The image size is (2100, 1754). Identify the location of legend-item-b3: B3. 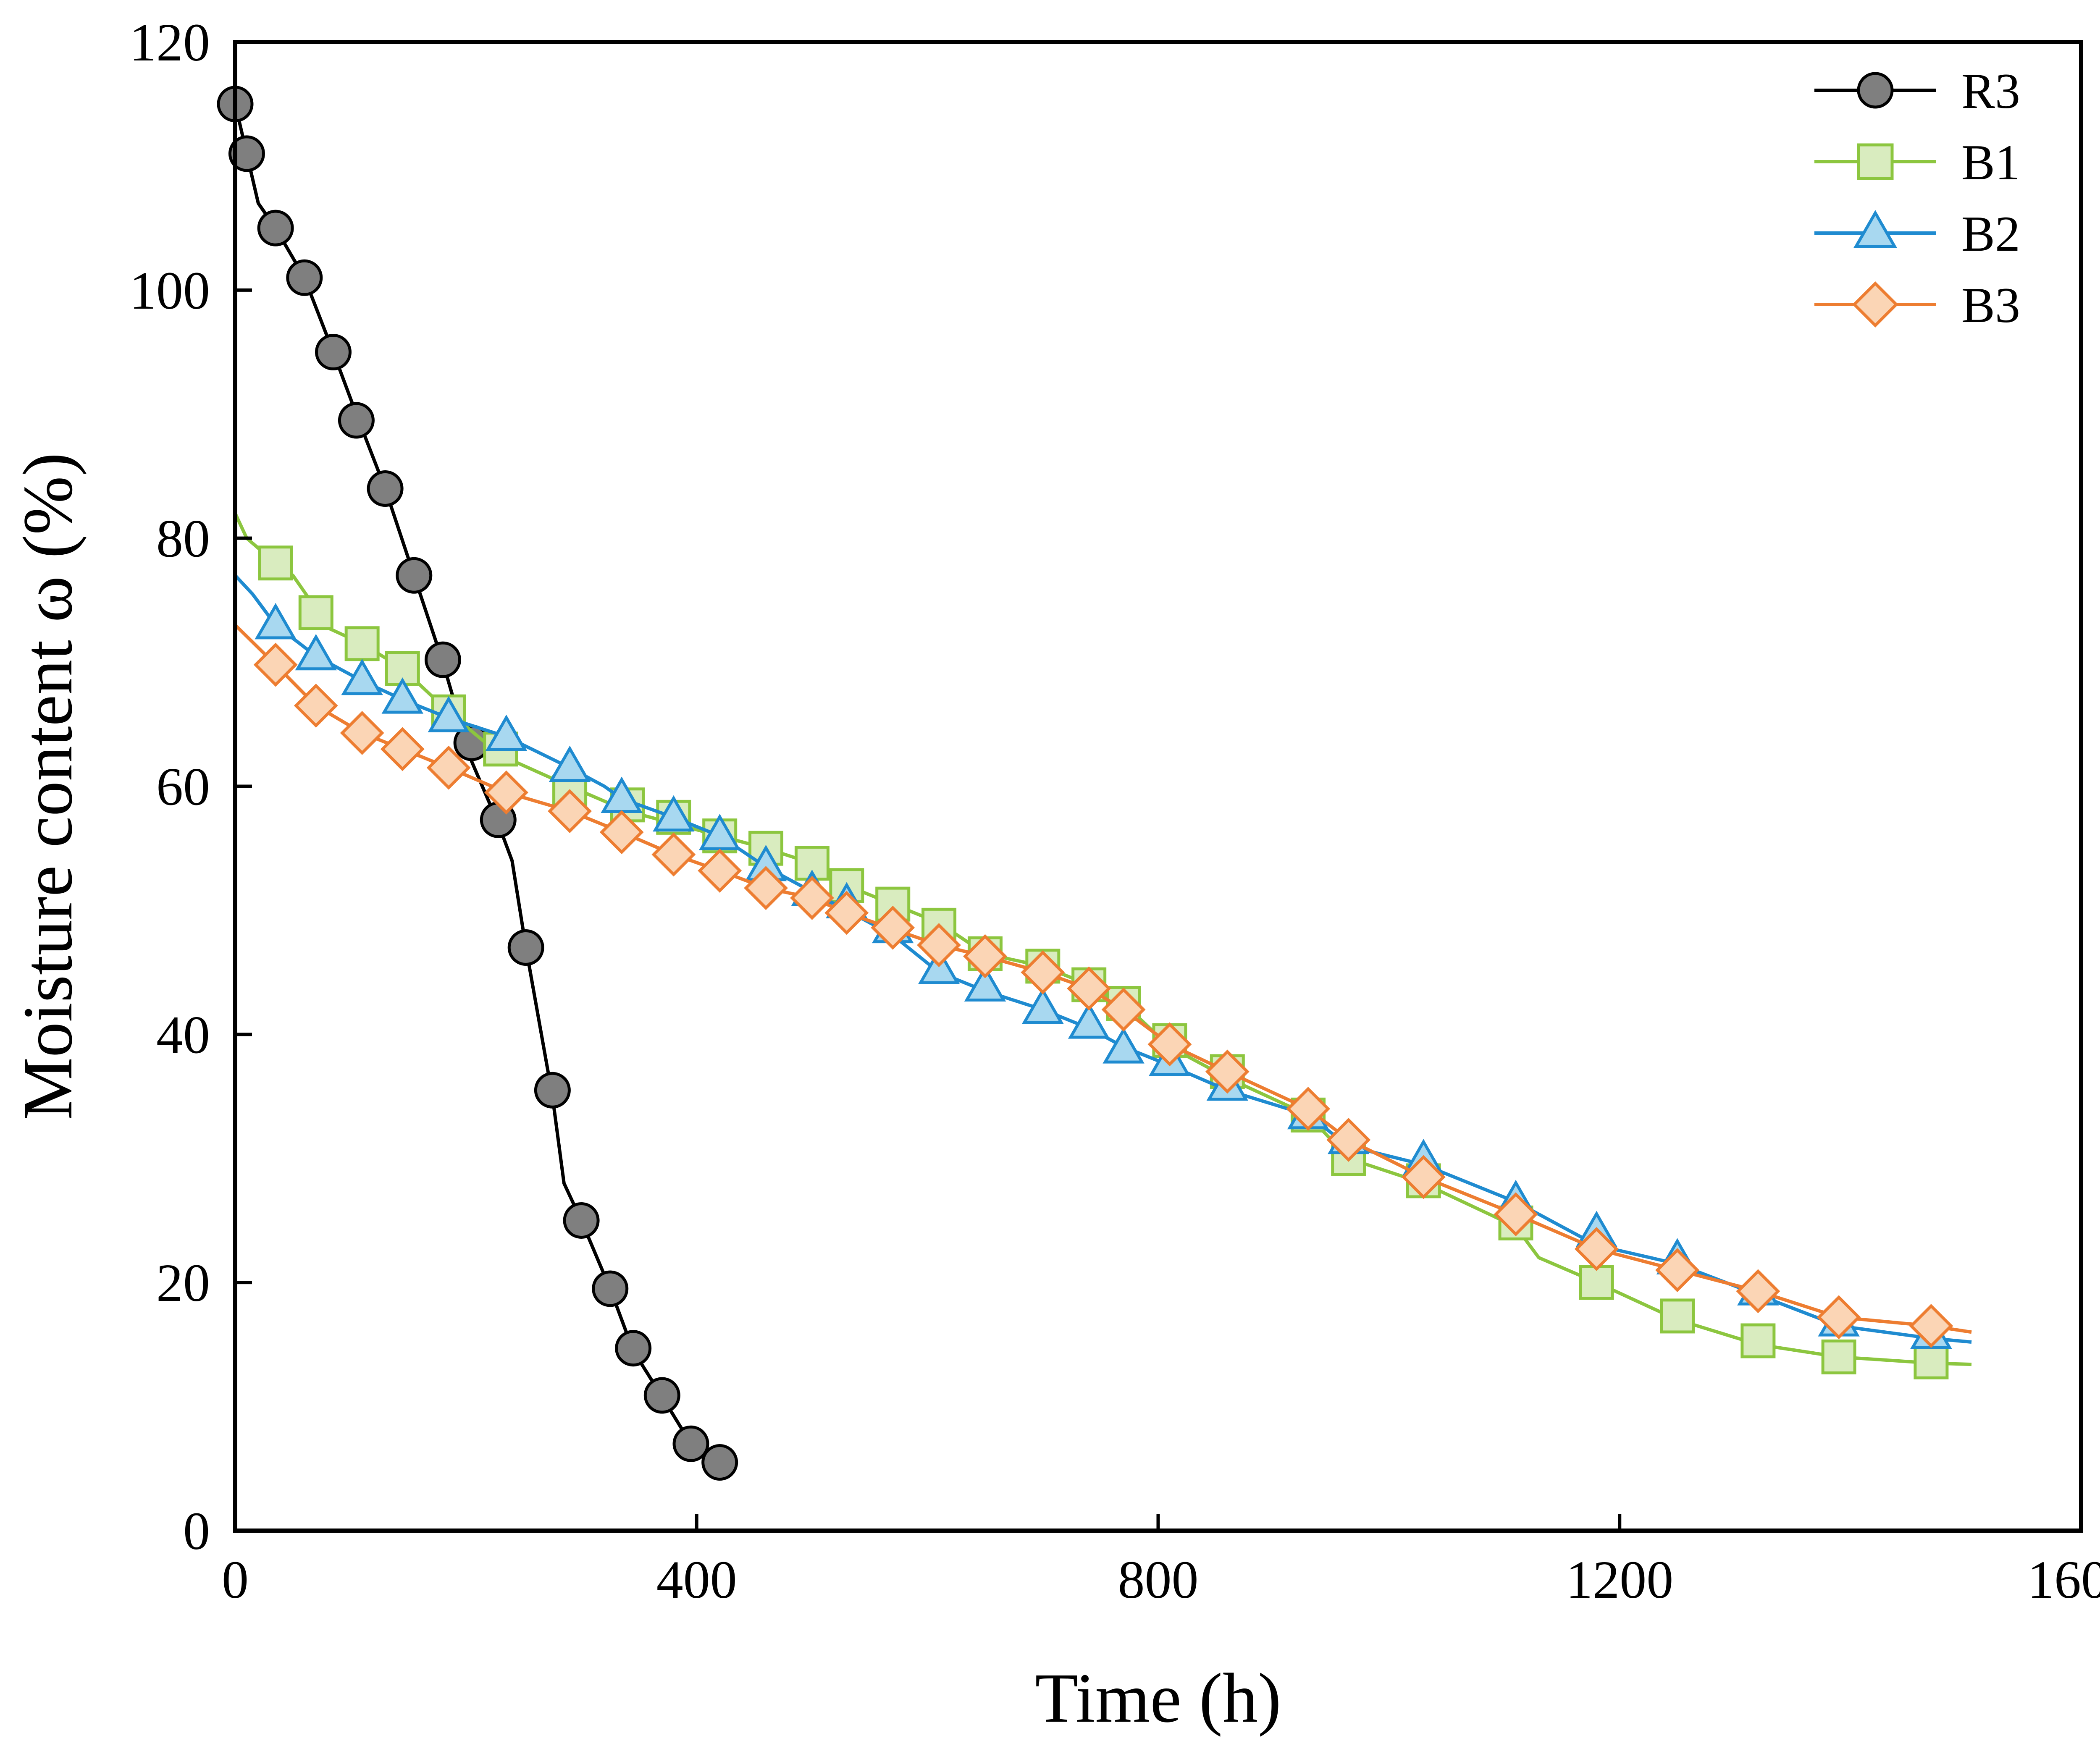
(1917, 305).